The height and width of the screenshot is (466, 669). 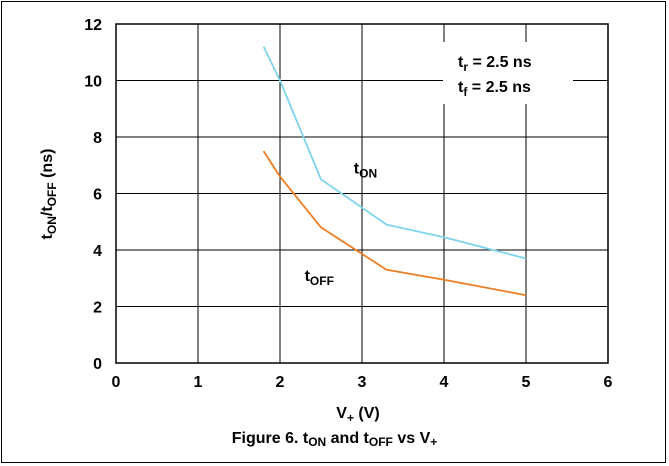 I want to click on y-axis-title: tON/tOFF (ns), so click(x=49, y=194).